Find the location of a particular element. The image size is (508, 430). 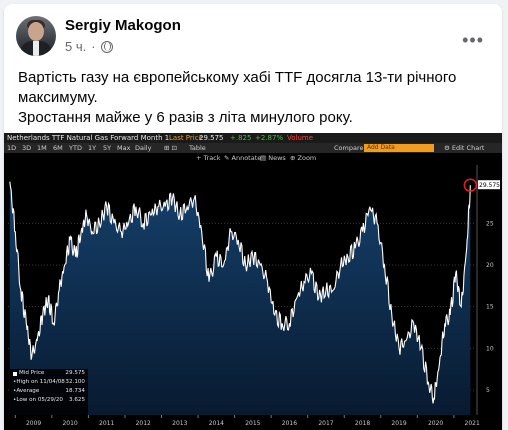

legend-swatch is located at coordinates (15, 373).